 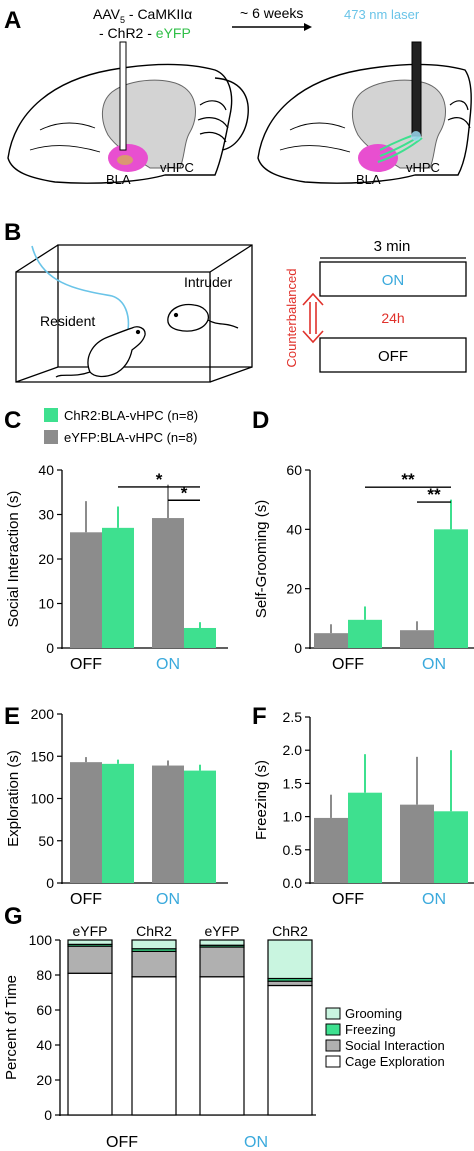 What do you see at coordinates (293, 750) in the screenshot?
I see `y-tick-label: 2.0` at bounding box center [293, 750].